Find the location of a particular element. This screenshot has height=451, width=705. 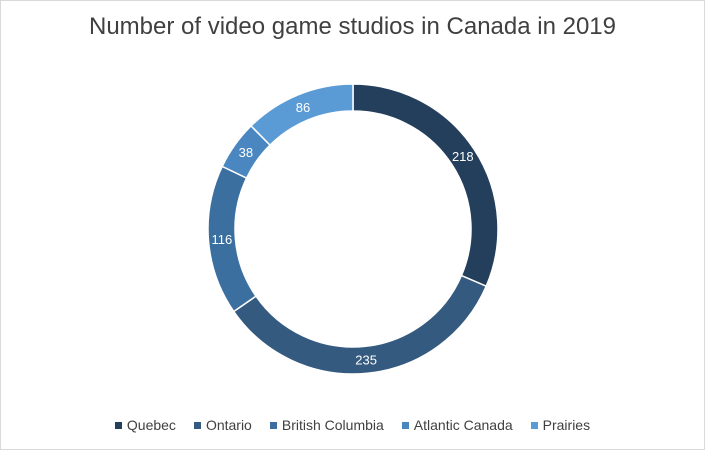

legend-label: Ontario is located at coordinates (228, 425).